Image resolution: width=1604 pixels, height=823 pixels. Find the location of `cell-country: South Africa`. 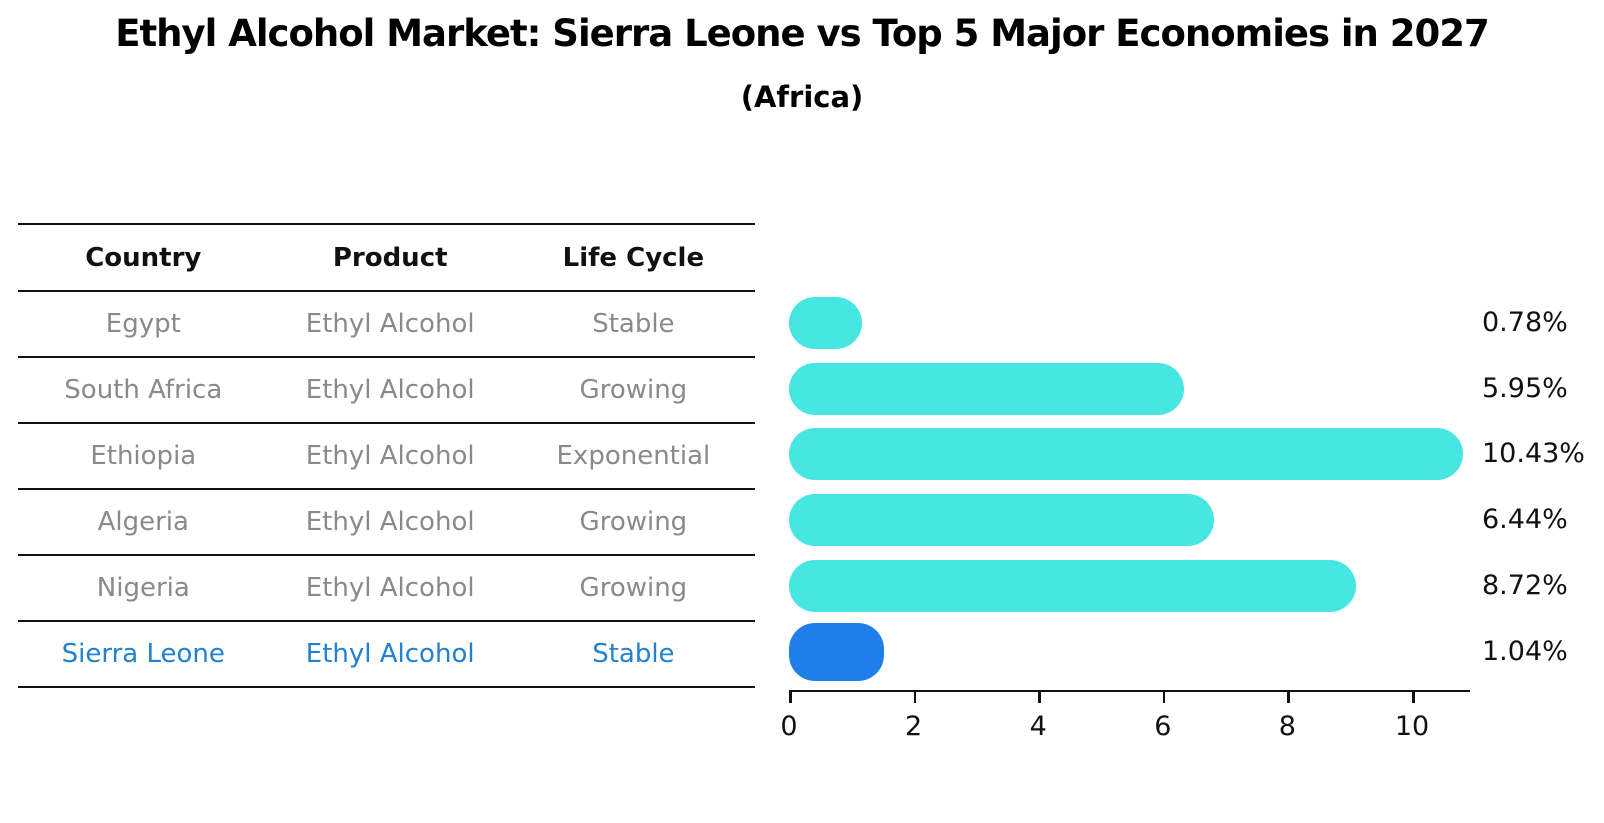

cell-country: South Africa is located at coordinates (143, 390).